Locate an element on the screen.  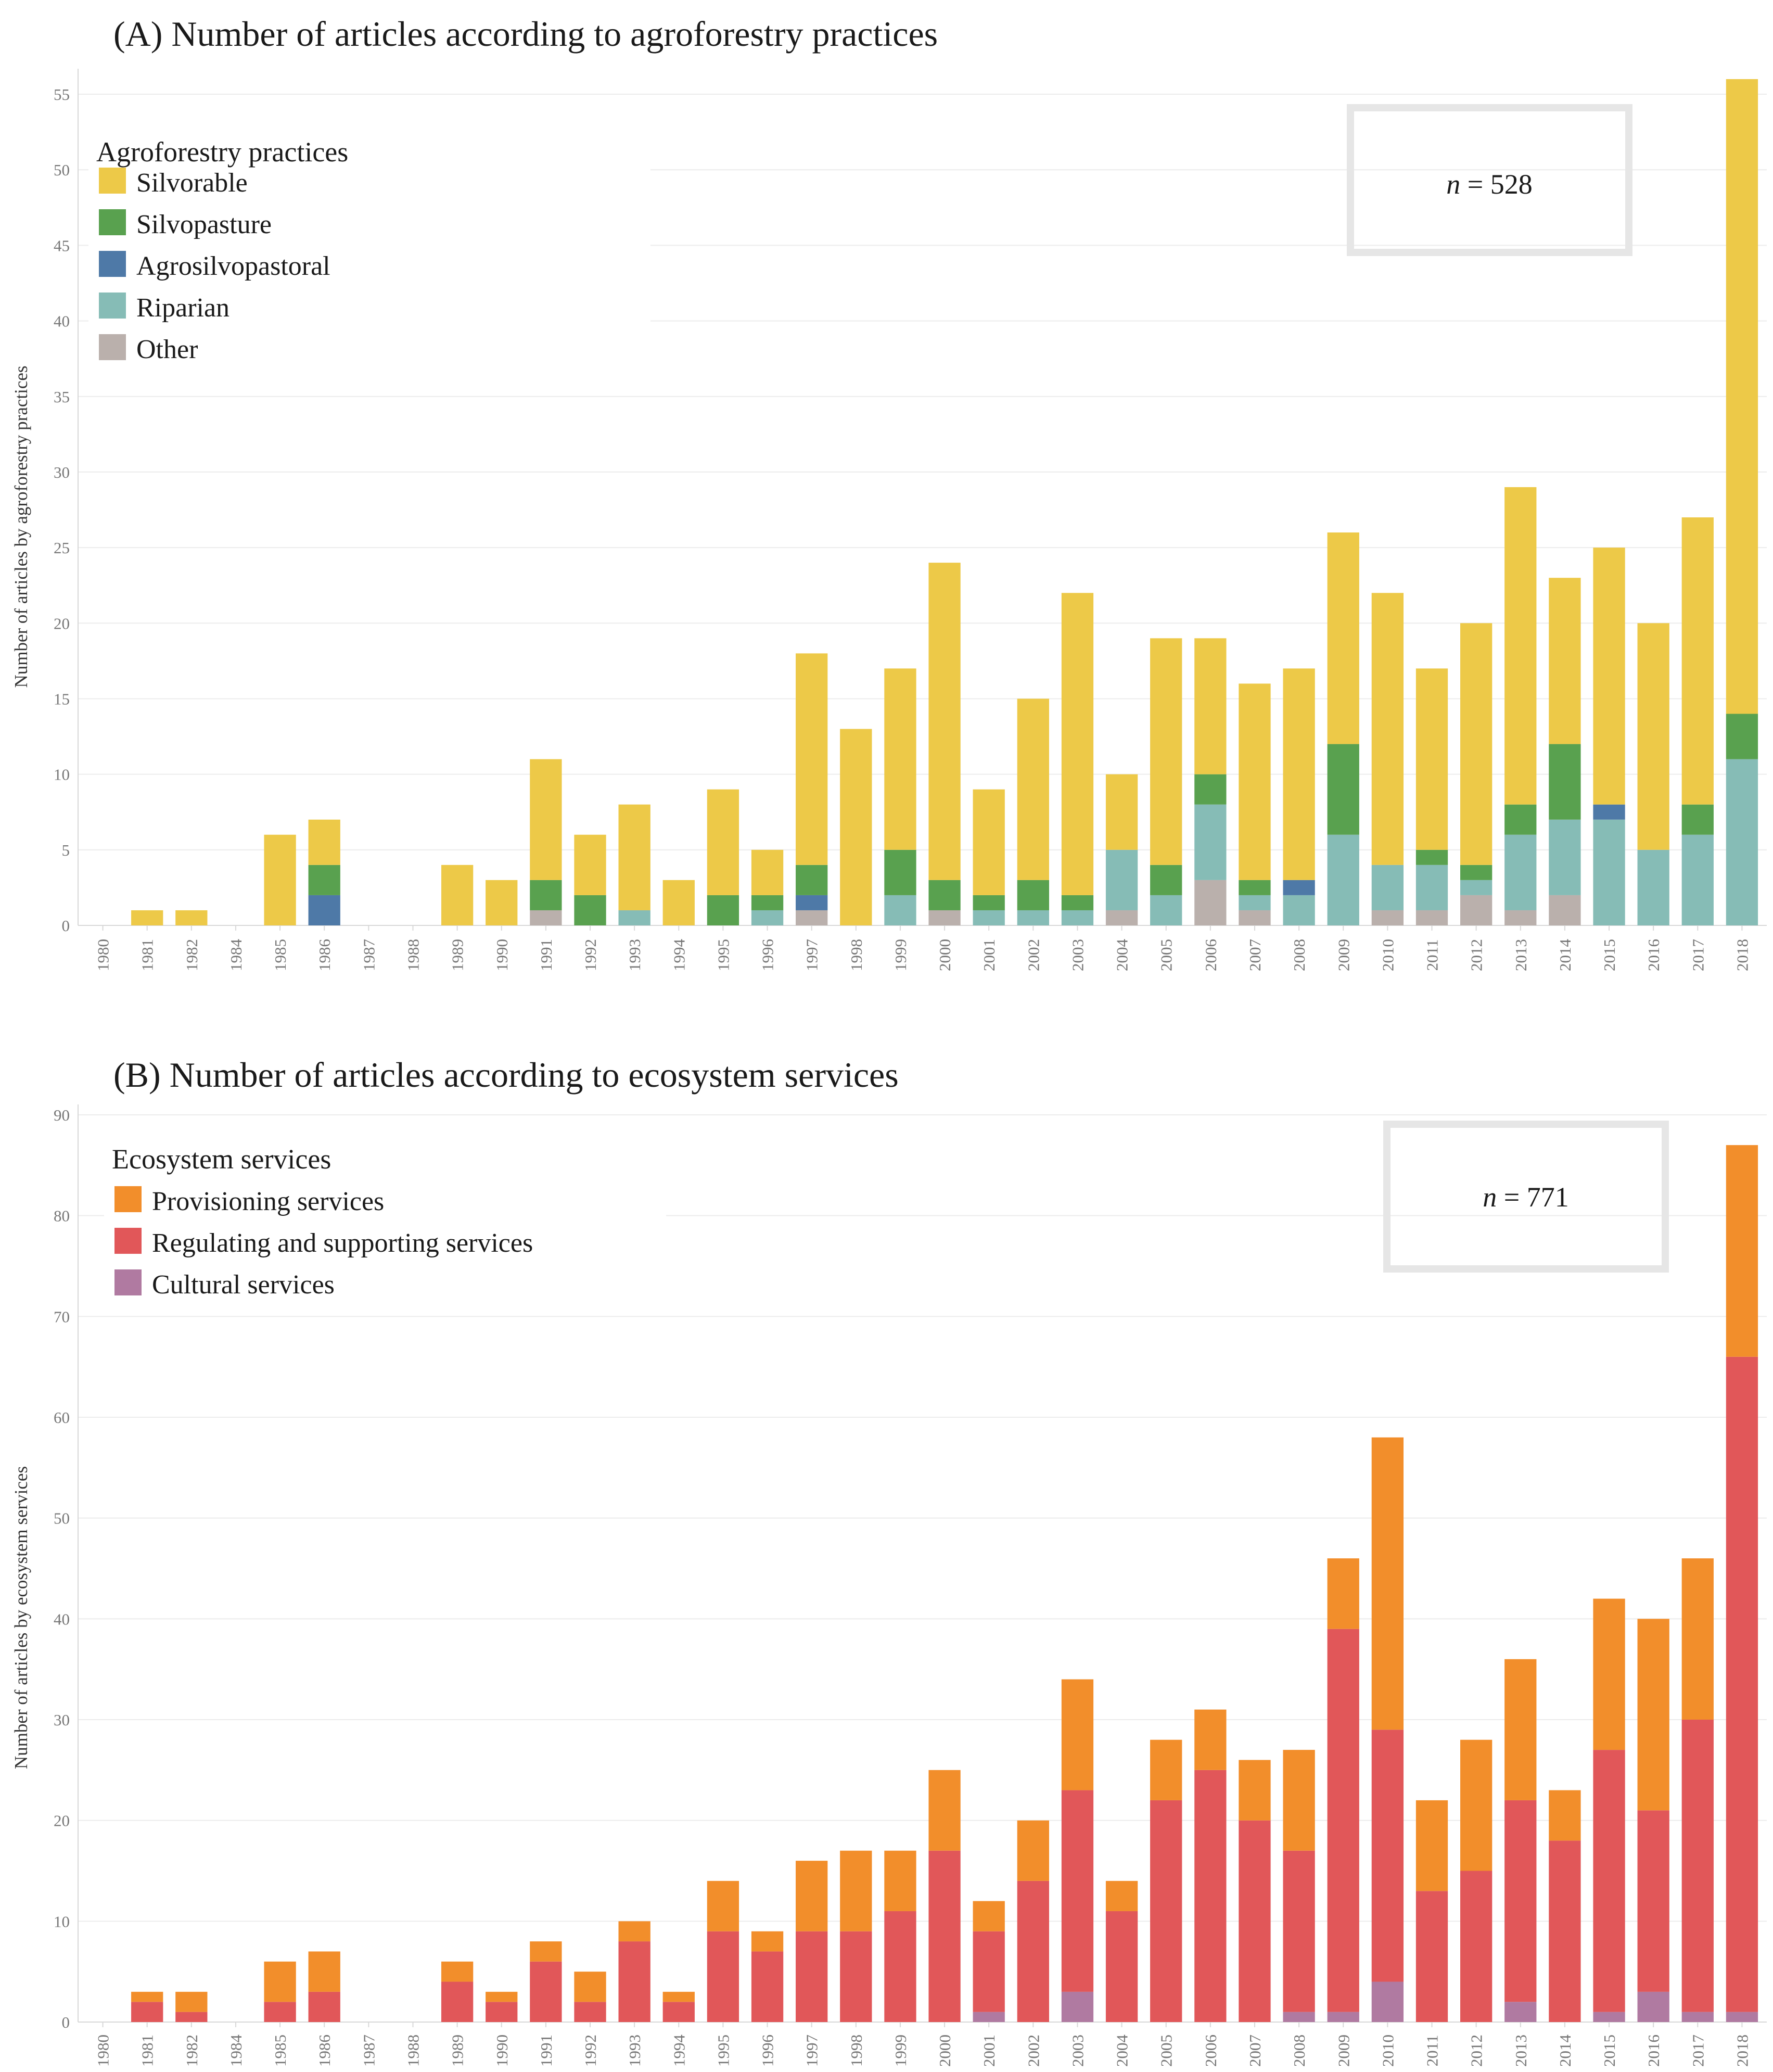
panel-a-x-tick-label: 1993 is located at coordinates (635, 955).